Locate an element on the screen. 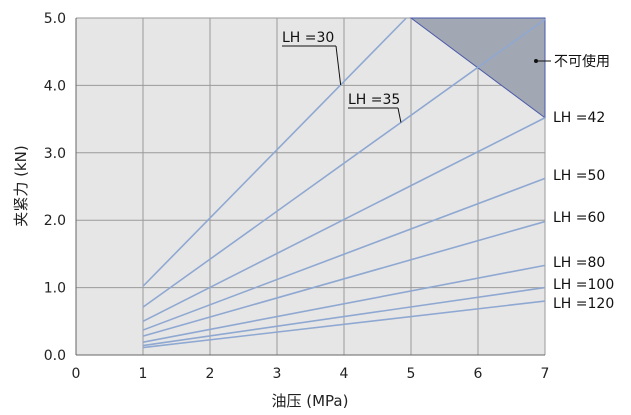 The image size is (631, 415). series-label: LH =60 is located at coordinates (579, 218).